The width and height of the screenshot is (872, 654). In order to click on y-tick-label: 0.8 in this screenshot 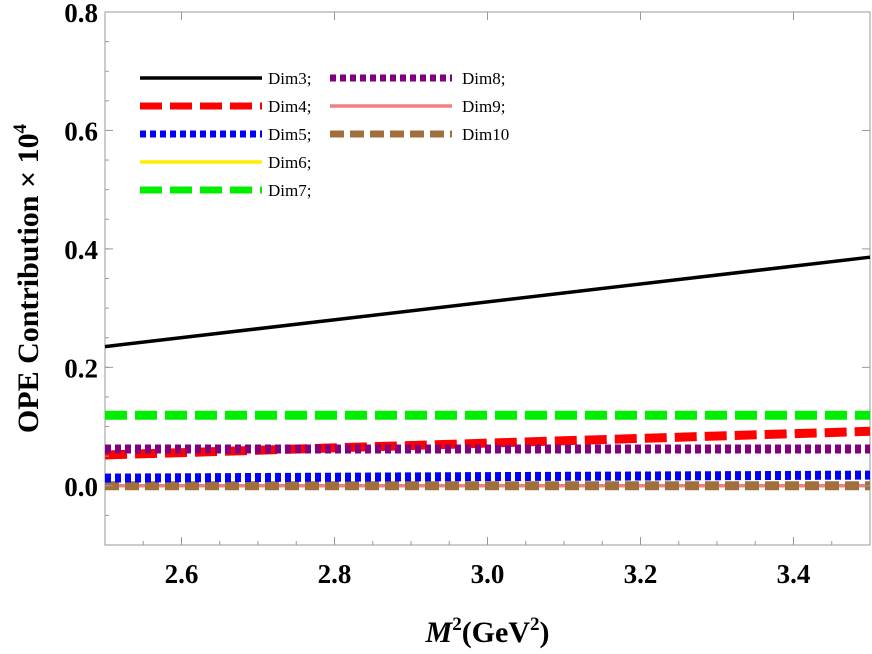, I will do `click(81, 14)`.